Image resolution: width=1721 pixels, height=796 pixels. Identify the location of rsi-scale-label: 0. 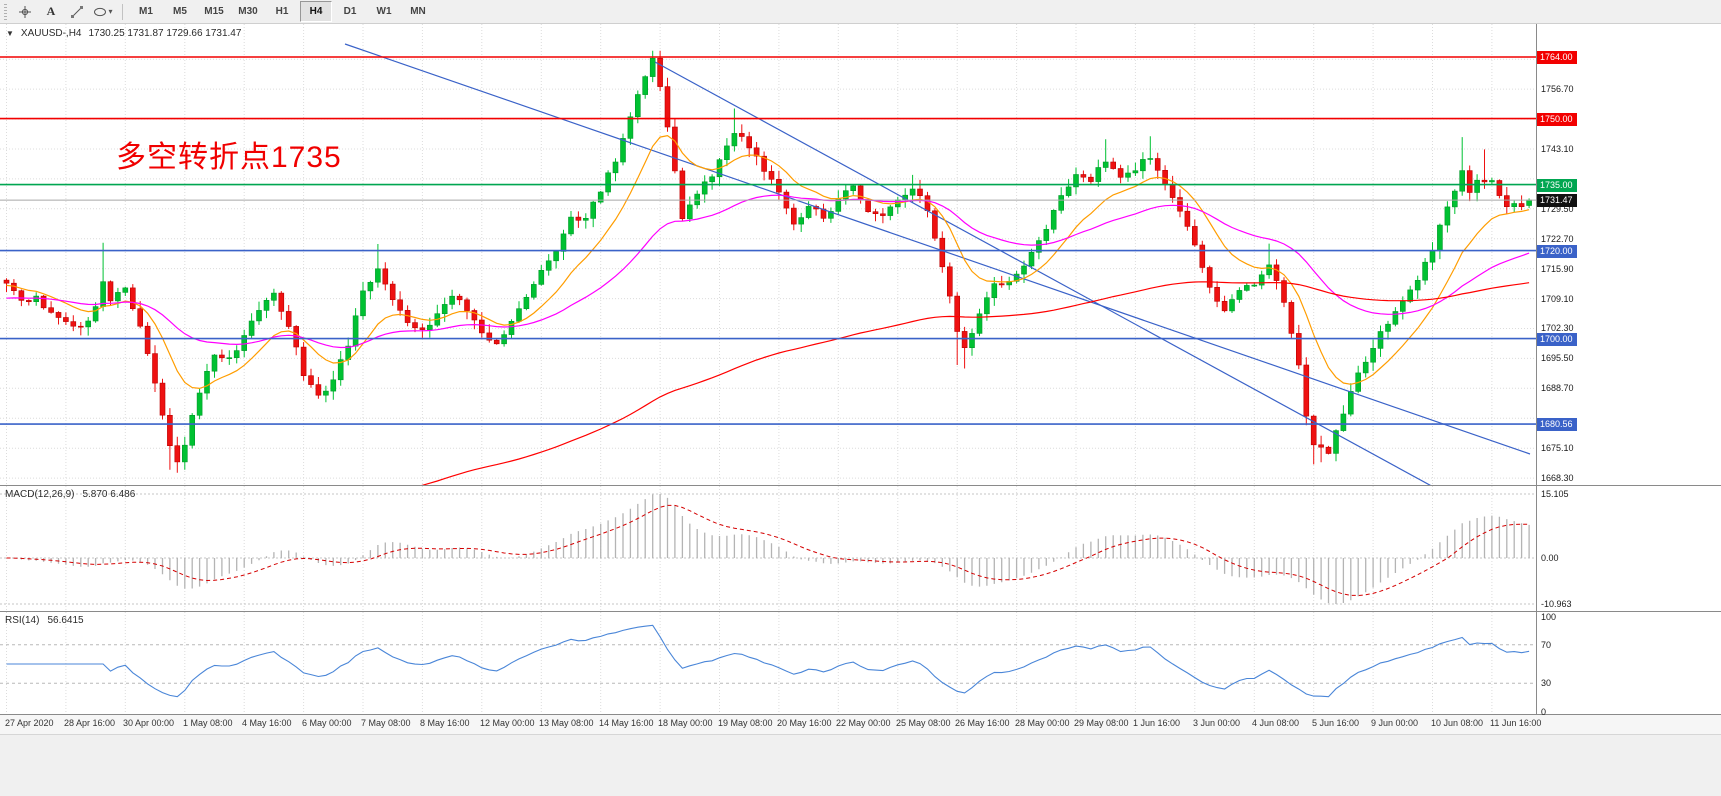
(1544, 712).